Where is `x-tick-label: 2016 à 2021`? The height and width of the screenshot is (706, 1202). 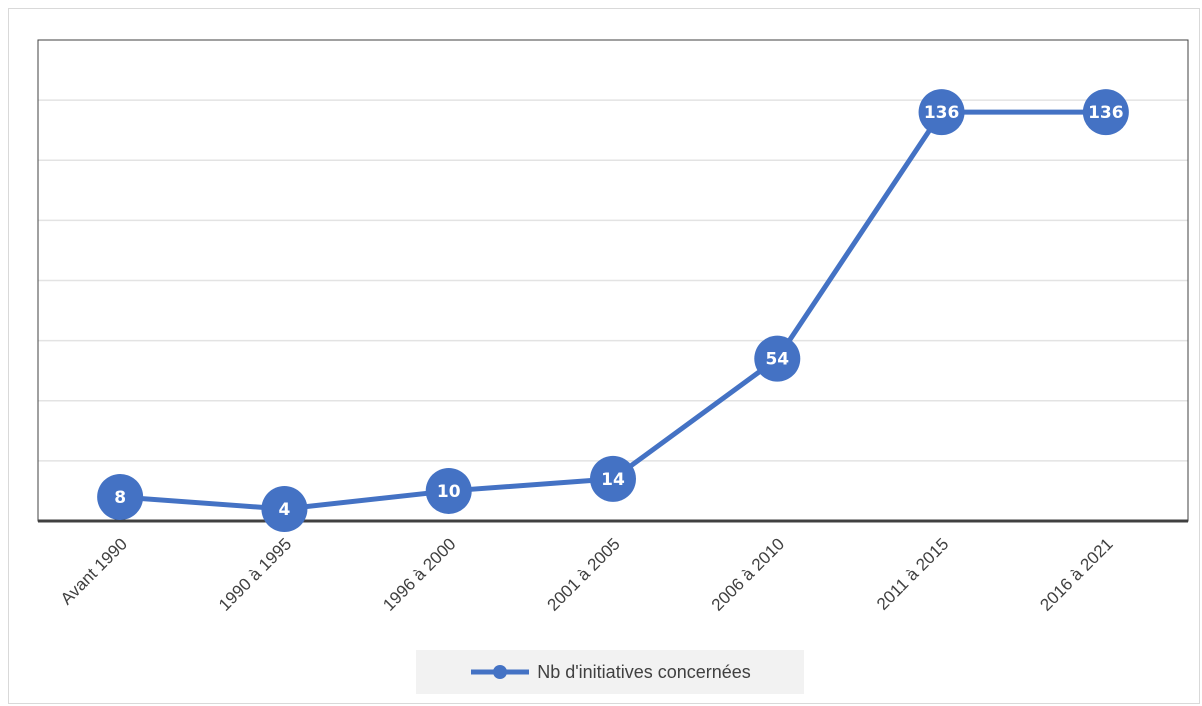
x-tick-label: 2016 à 2021 is located at coordinates (1076, 574).